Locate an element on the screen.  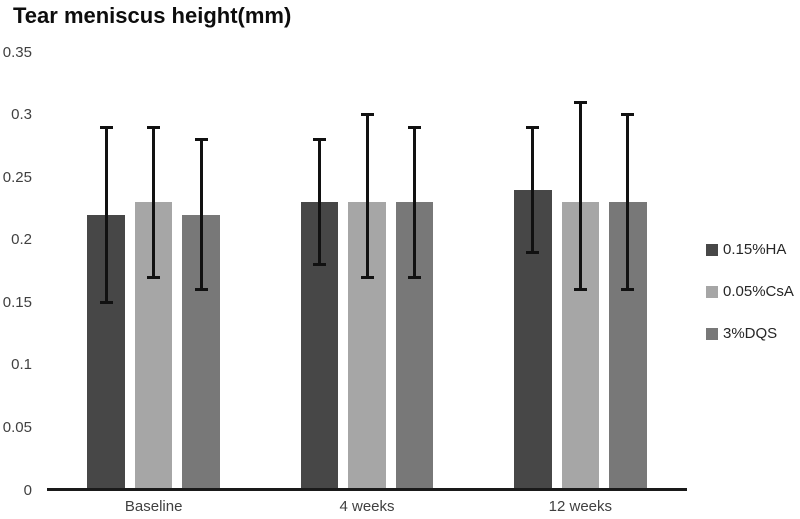
legend-item-0.05%CsA: 0.05%CsA is located at coordinates (750, 291).